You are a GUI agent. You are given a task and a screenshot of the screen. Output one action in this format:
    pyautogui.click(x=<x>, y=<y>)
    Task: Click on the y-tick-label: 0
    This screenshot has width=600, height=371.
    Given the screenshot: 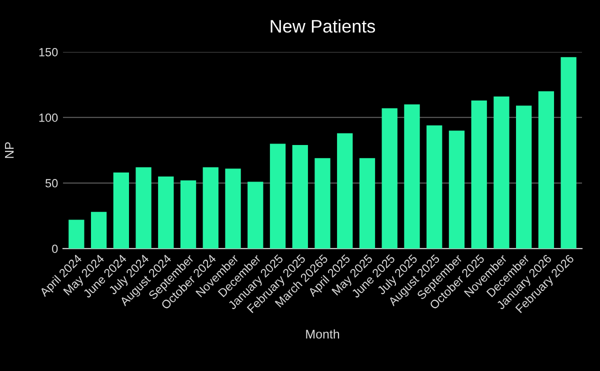 What is the action you would take?
    pyautogui.click(x=55, y=248)
    